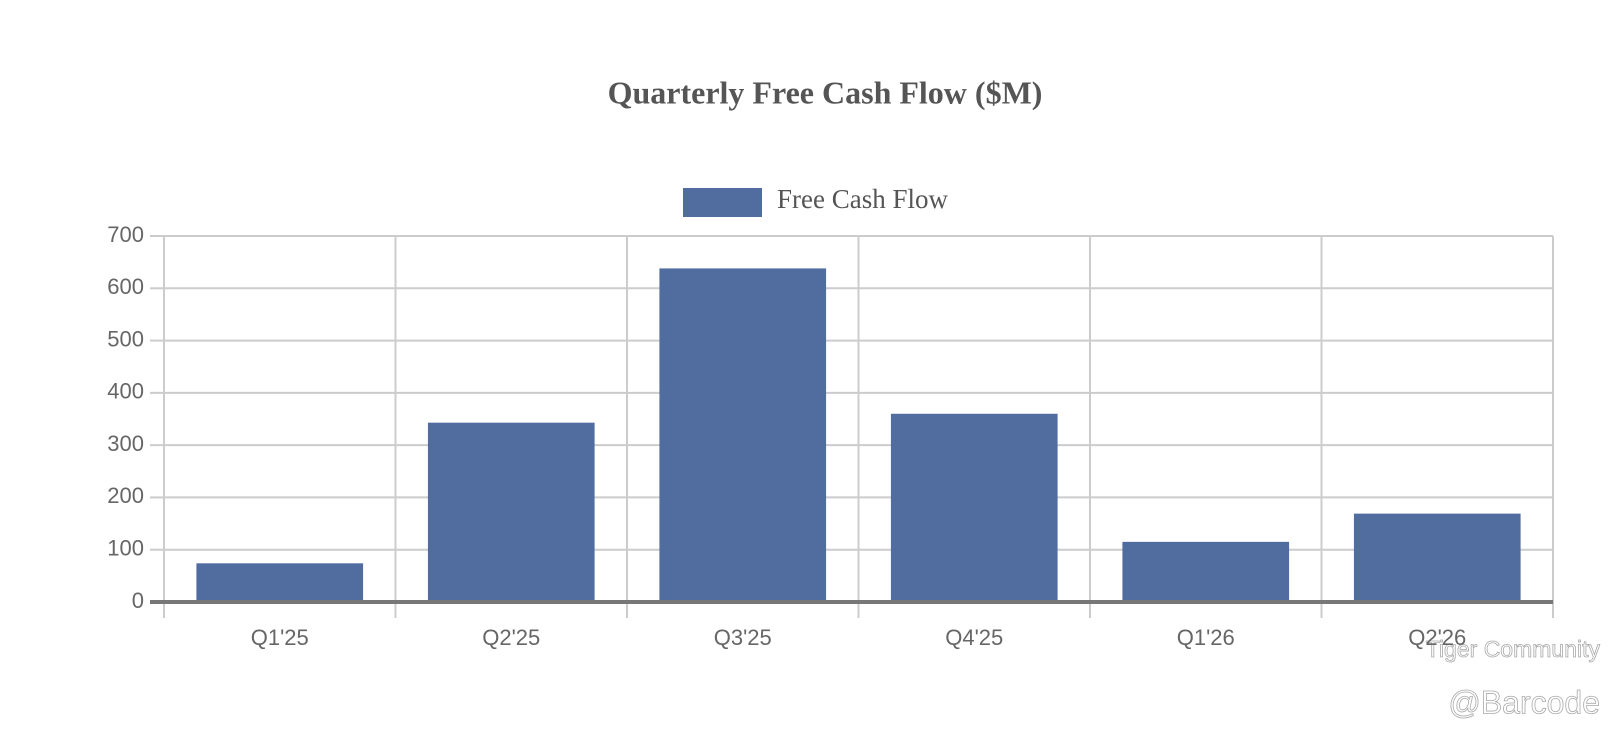 This screenshot has width=1624, height=737. Describe the element at coordinates (125, 548) in the screenshot. I see `y-tick-label: 100` at that location.